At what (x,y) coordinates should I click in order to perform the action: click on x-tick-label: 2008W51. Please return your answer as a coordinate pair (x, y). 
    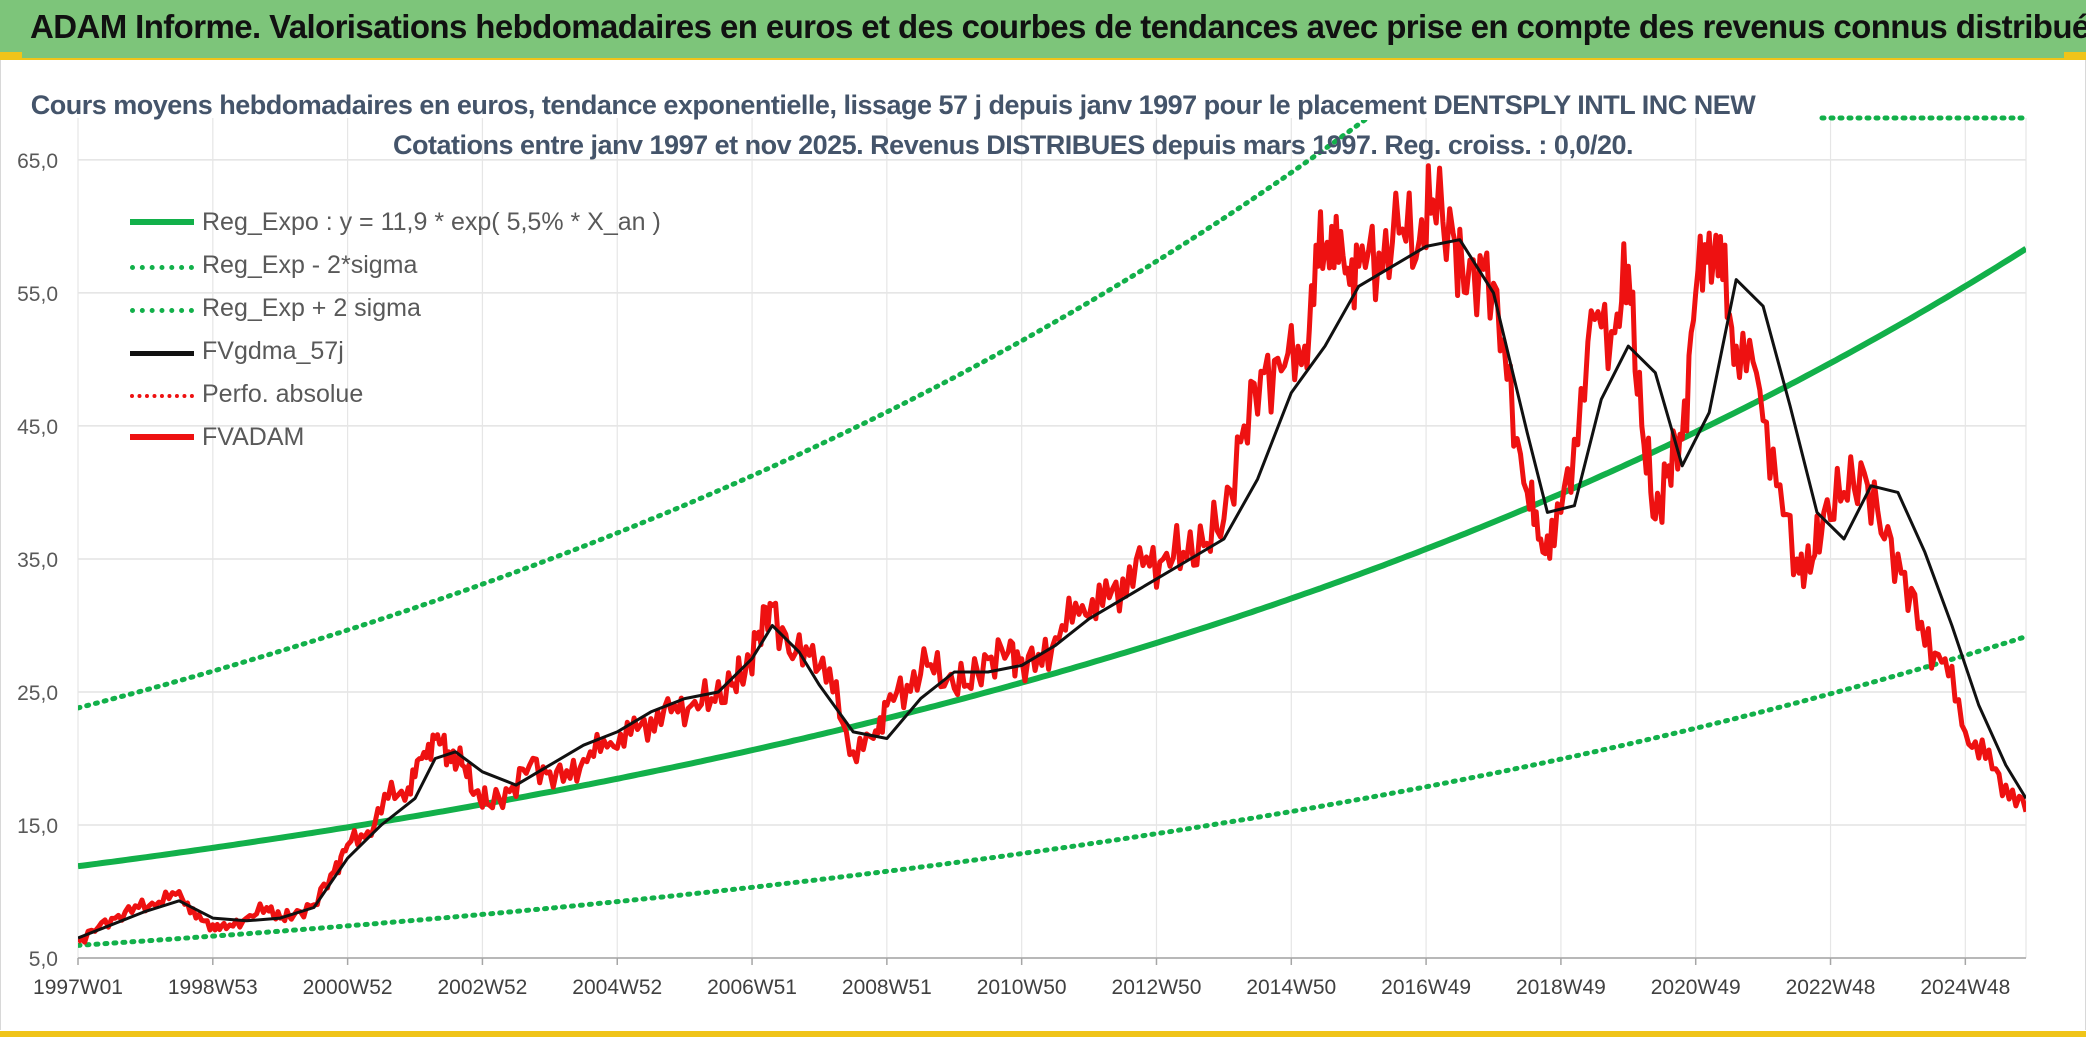
    Looking at the image, I should click on (887, 987).